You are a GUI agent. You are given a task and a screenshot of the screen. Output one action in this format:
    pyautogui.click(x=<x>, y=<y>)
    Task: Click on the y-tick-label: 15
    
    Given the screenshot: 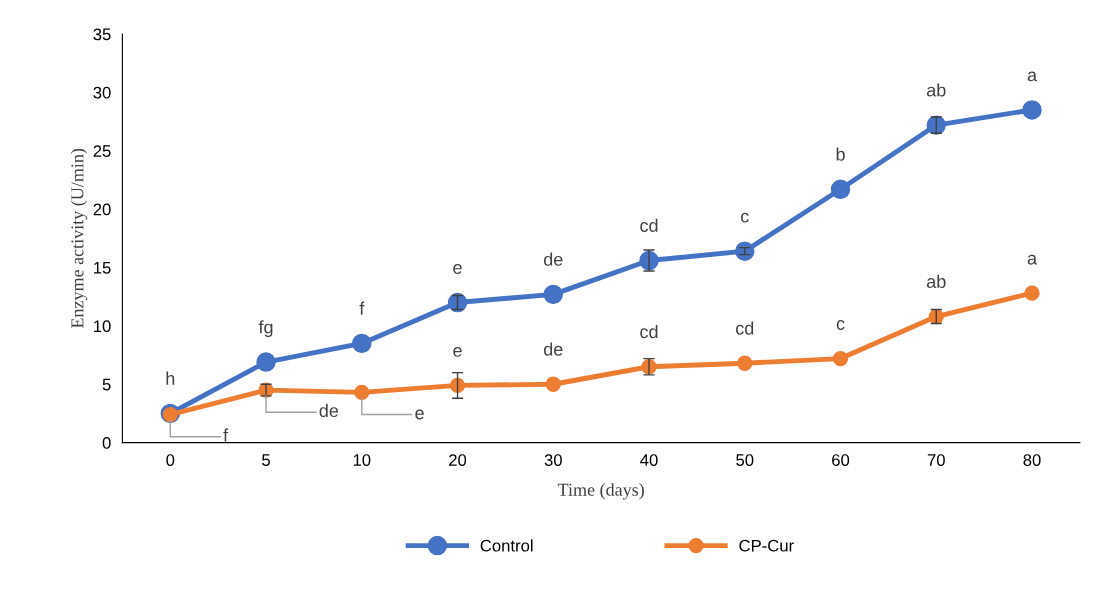 What is the action you would take?
    pyautogui.click(x=102, y=268)
    